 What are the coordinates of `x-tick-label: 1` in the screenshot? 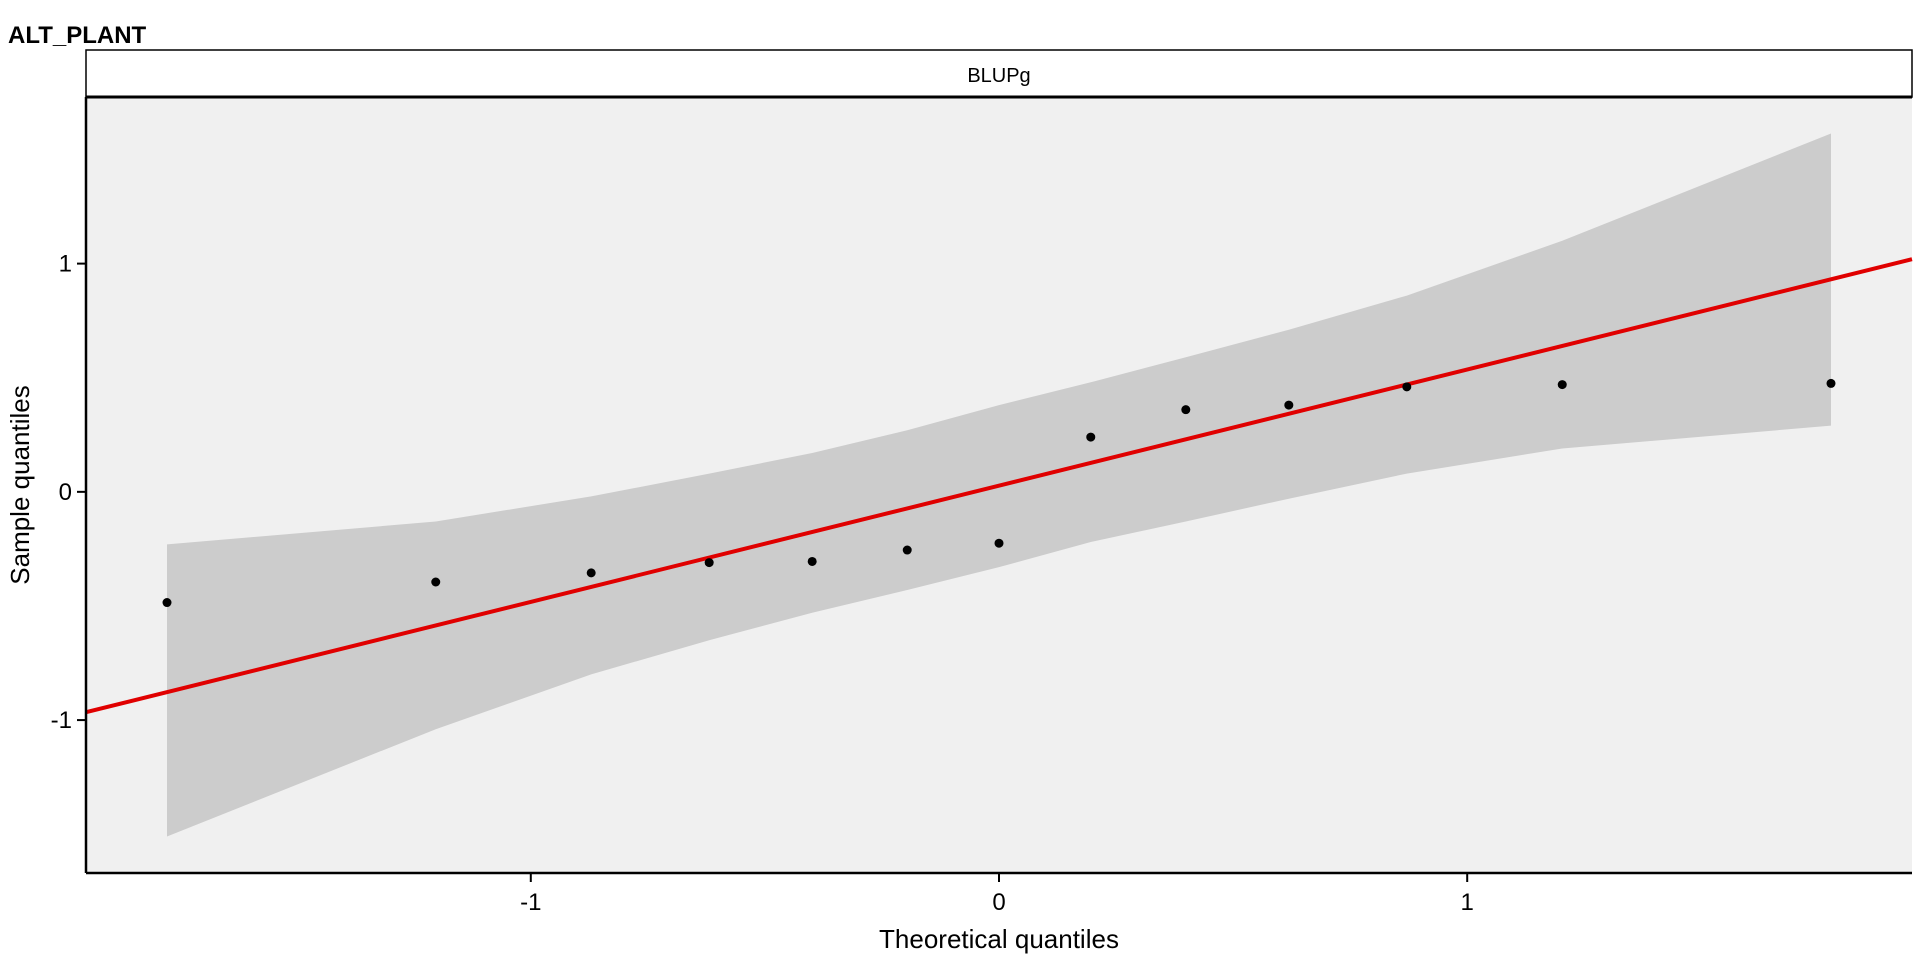 It's located at (1467, 902).